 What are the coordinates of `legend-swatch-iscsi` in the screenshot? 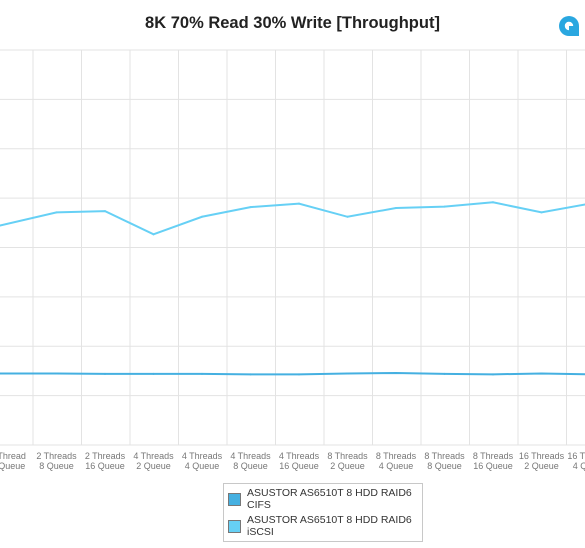 It's located at (234, 526).